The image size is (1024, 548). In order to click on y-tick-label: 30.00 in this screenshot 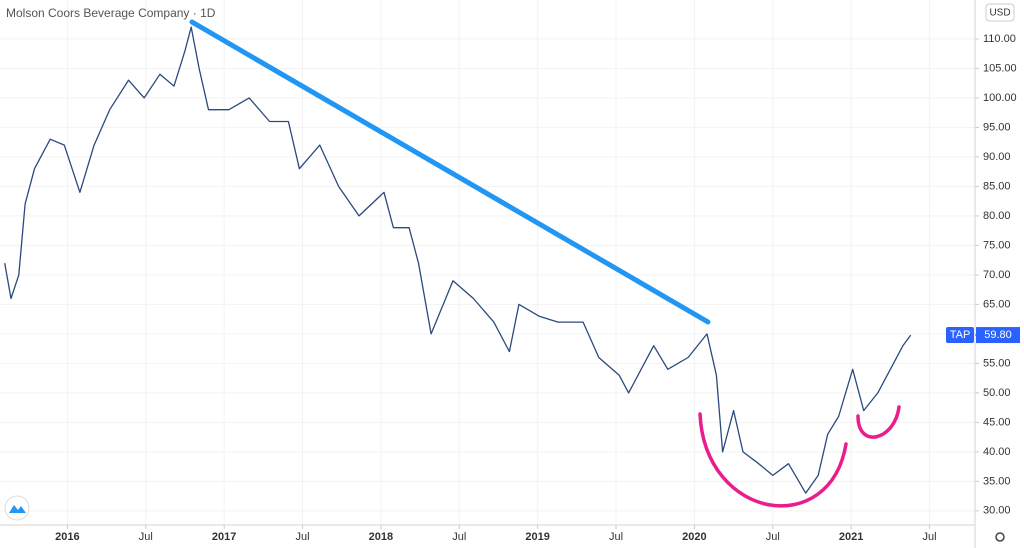, I will do `click(997, 511)`.